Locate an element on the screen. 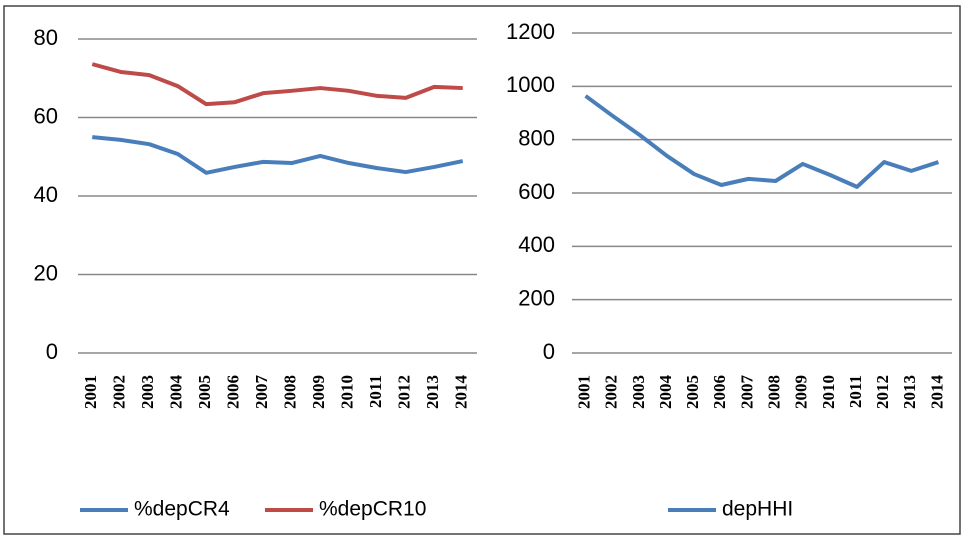  y-tick-label: 20 is located at coordinates (46, 272).